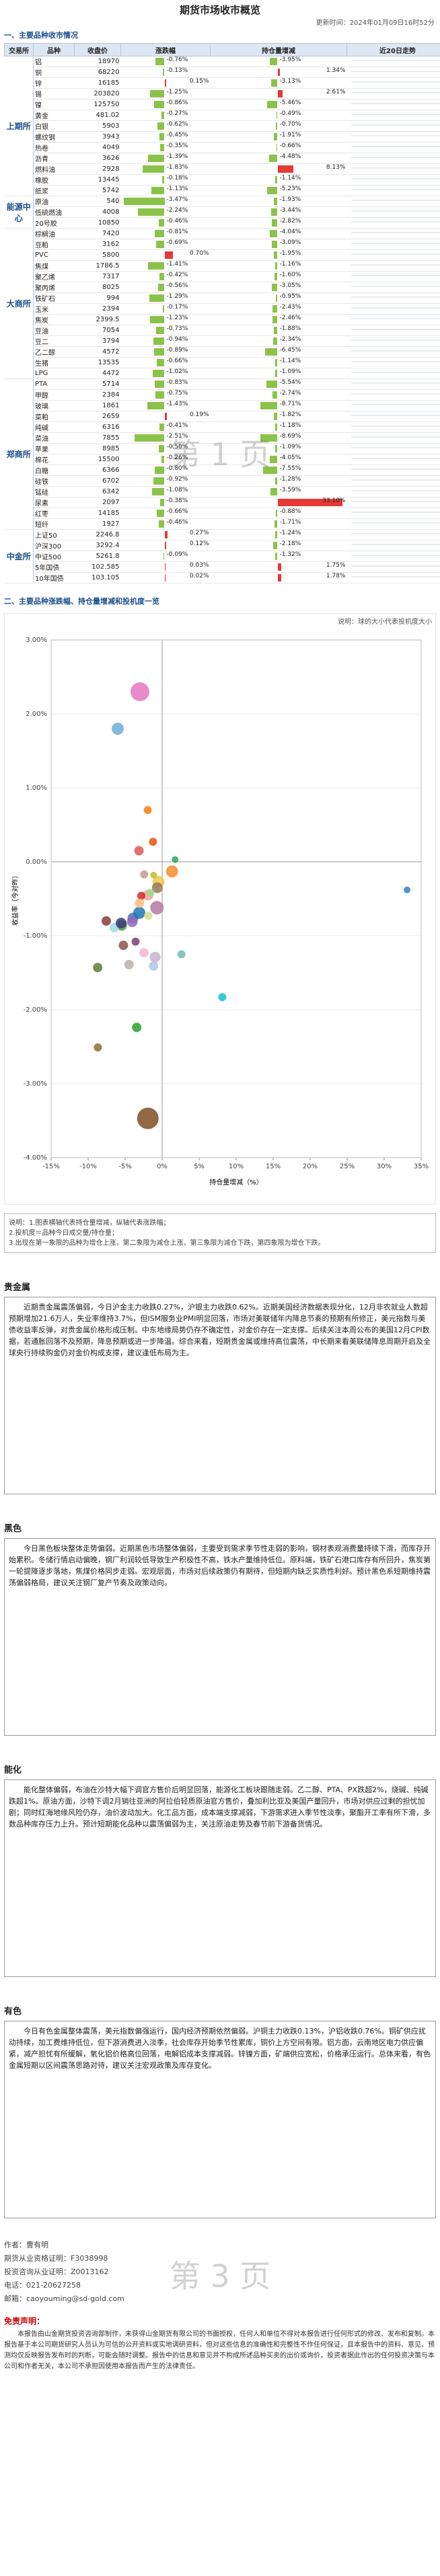 The width and height of the screenshot is (440, 2576). I want to click on bar-cell: 1.75%, so click(278, 567).